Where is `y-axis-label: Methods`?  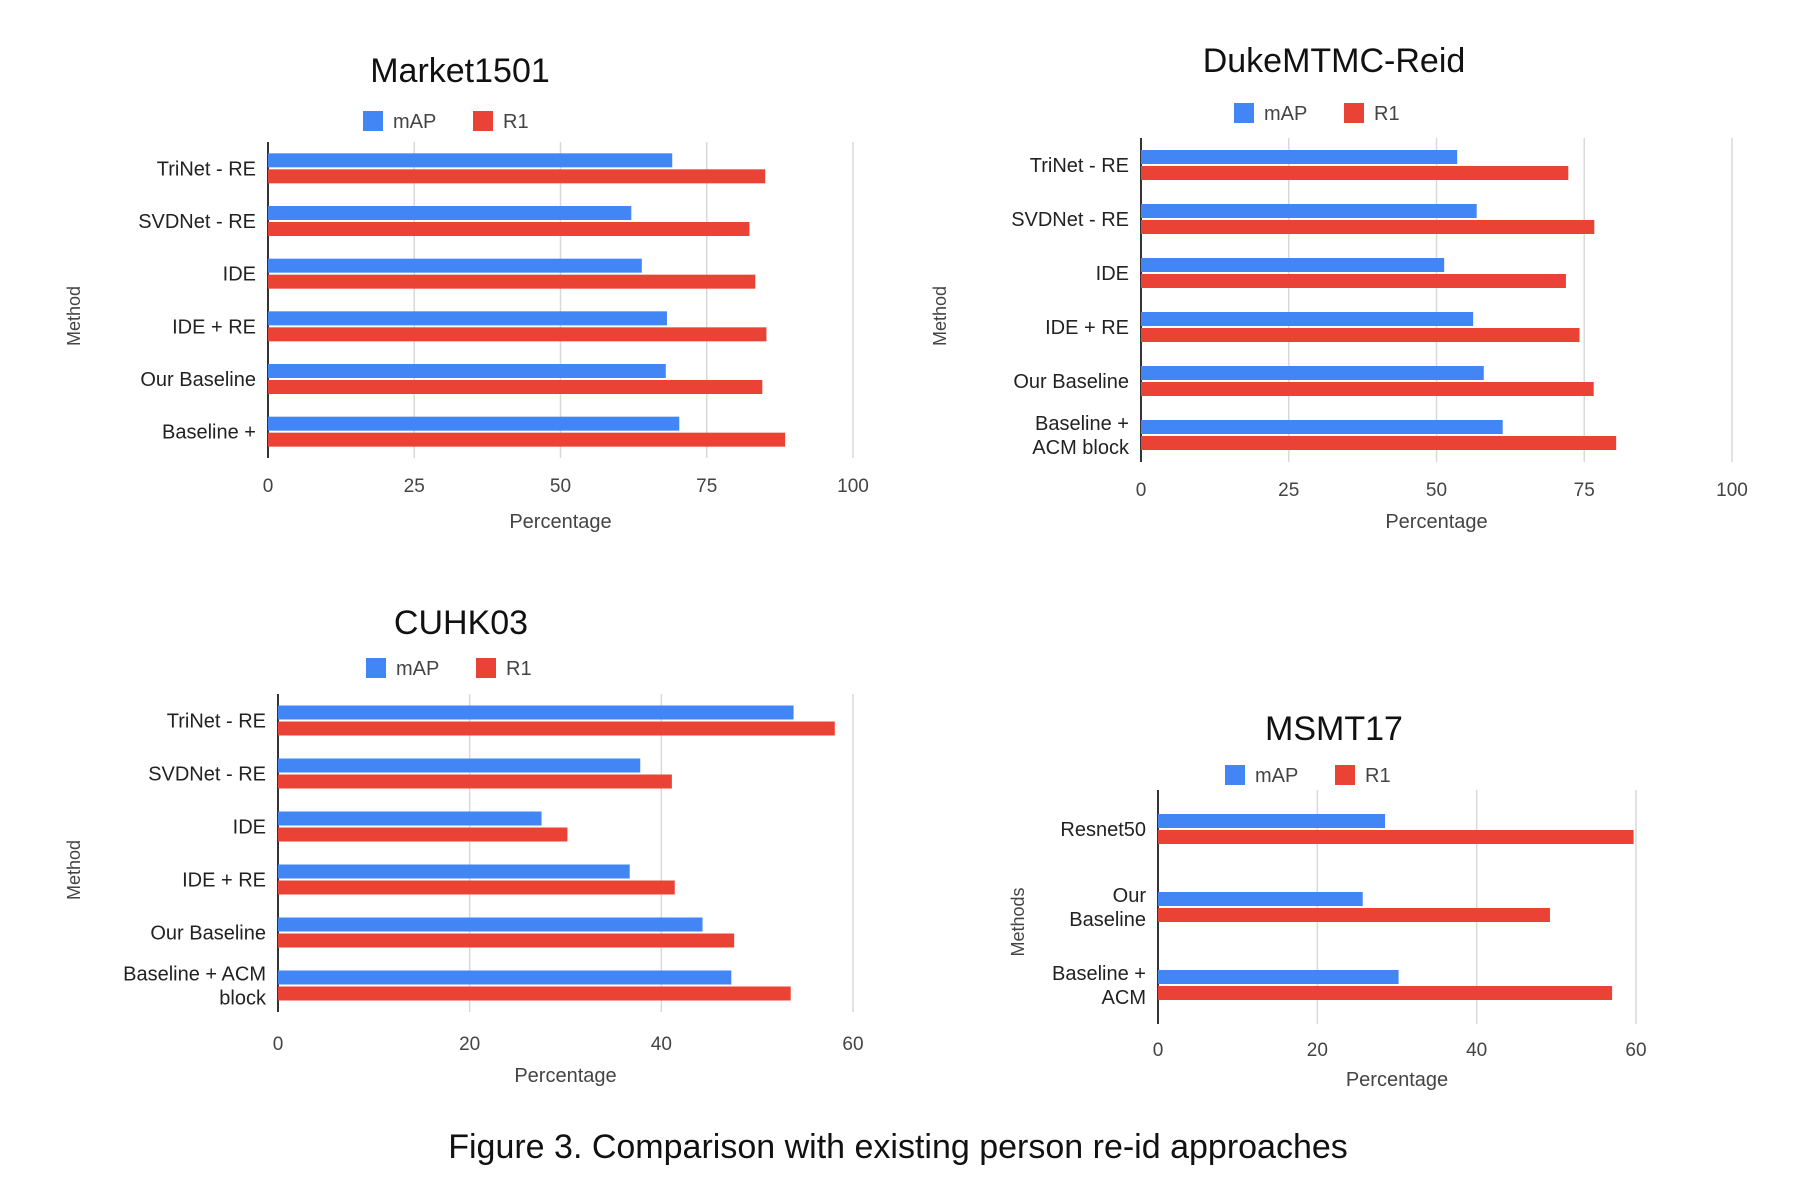
y-axis-label: Methods is located at coordinates (1018, 921).